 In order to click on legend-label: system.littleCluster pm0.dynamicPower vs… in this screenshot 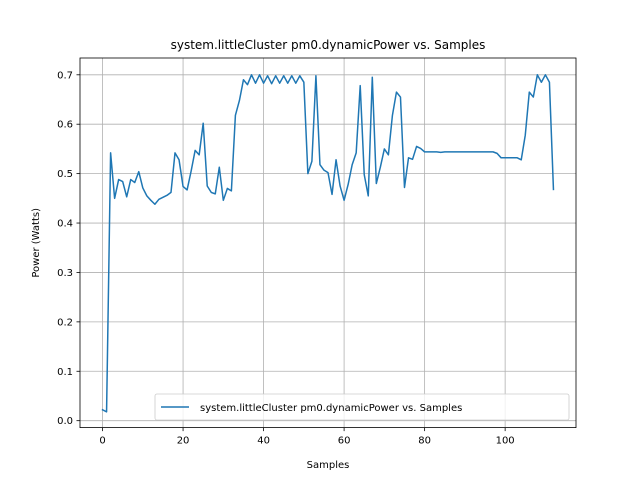, I will do `click(331, 408)`.